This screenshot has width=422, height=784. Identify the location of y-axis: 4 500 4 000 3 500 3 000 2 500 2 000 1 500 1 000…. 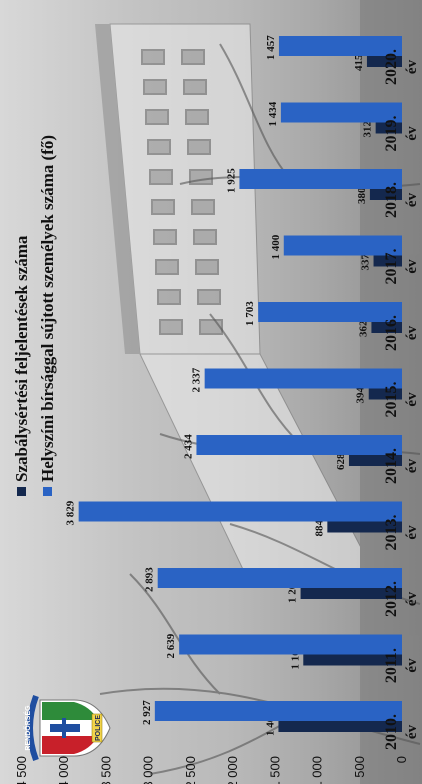
(211, 770).